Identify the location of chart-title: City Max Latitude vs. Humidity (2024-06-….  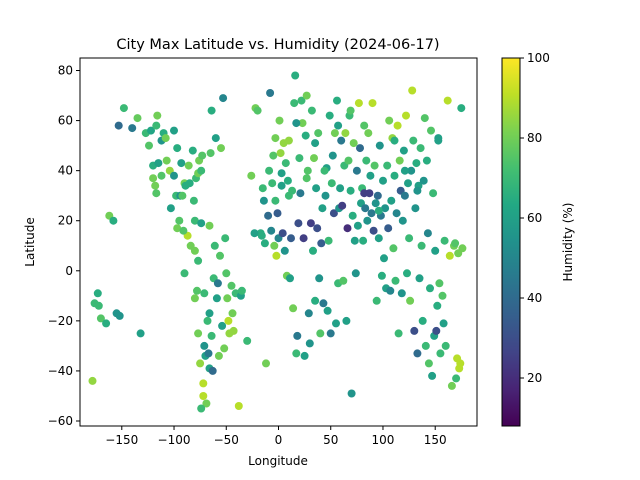
(277, 45).